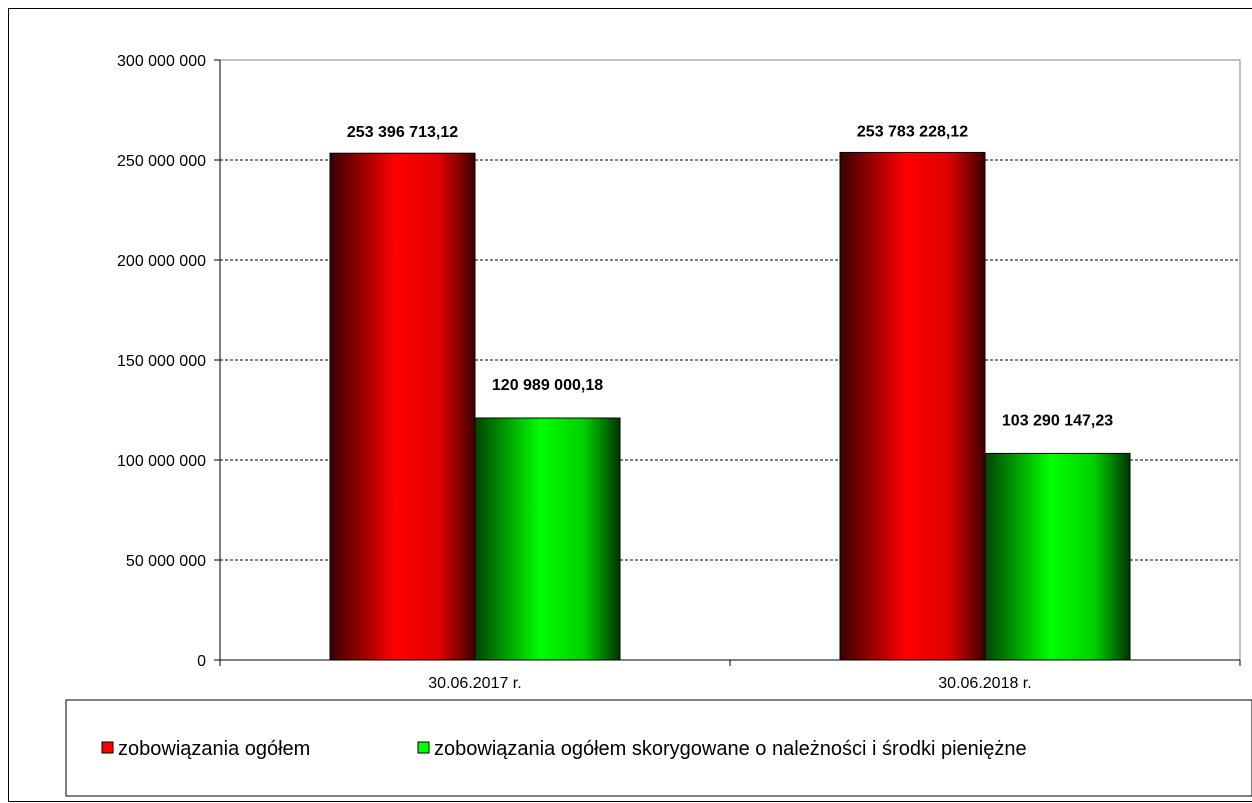 This screenshot has width=1252, height=803. Describe the element at coordinates (161, 261) in the screenshot. I see `y-tick-label: 200 000 000` at that location.